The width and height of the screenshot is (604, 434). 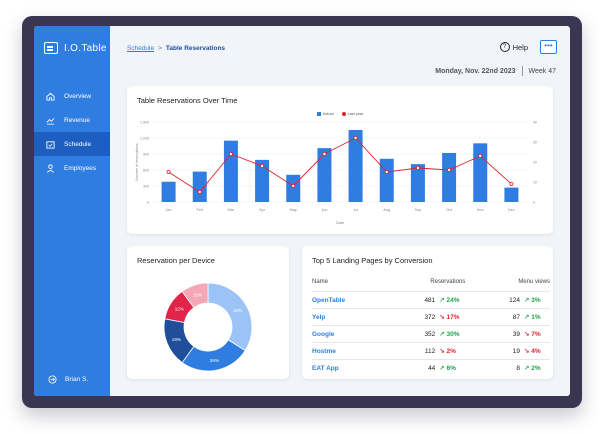 I want to click on reservations-cell: 481 ↗ 24%, so click(x=423, y=300).